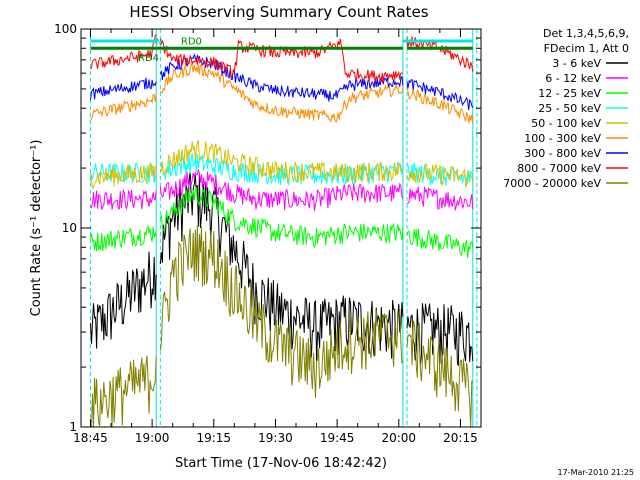  Describe the element at coordinates (69, 228) in the screenshot. I see `y-tick-label-1: 10` at that location.